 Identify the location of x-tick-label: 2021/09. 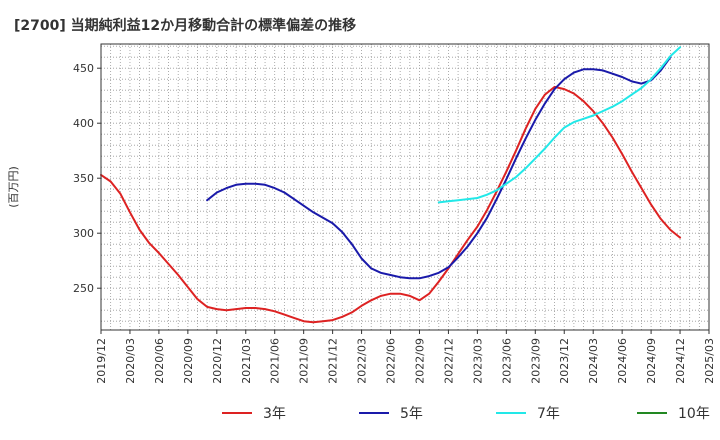
(304, 361).